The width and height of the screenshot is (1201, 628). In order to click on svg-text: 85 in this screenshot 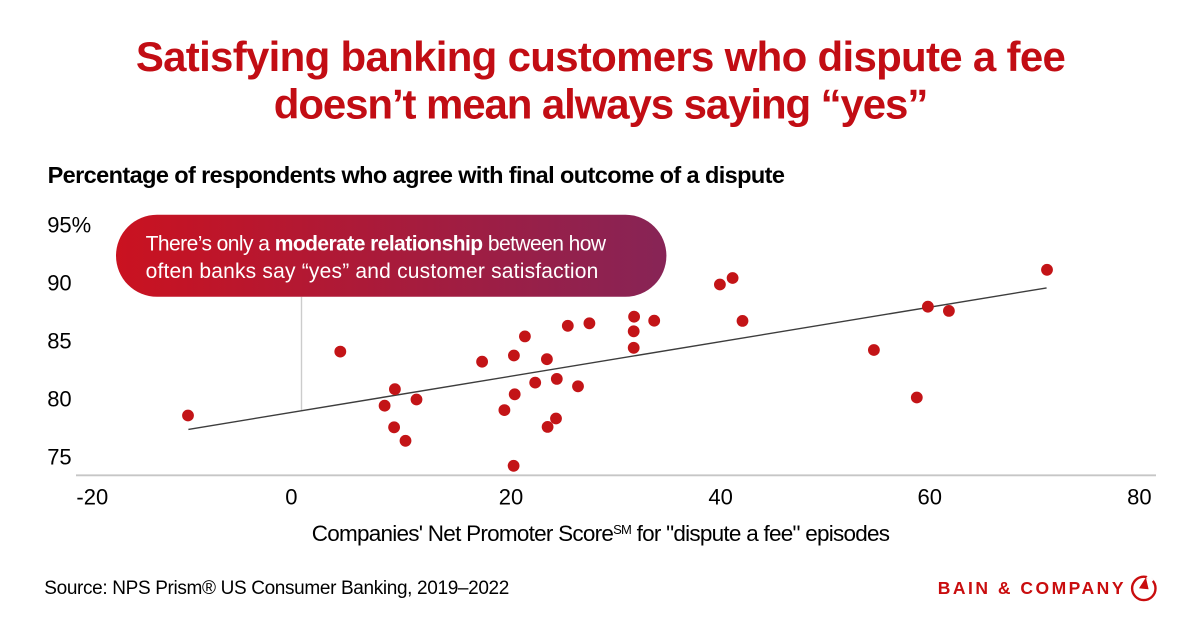, I will do `click(59, 341)`.